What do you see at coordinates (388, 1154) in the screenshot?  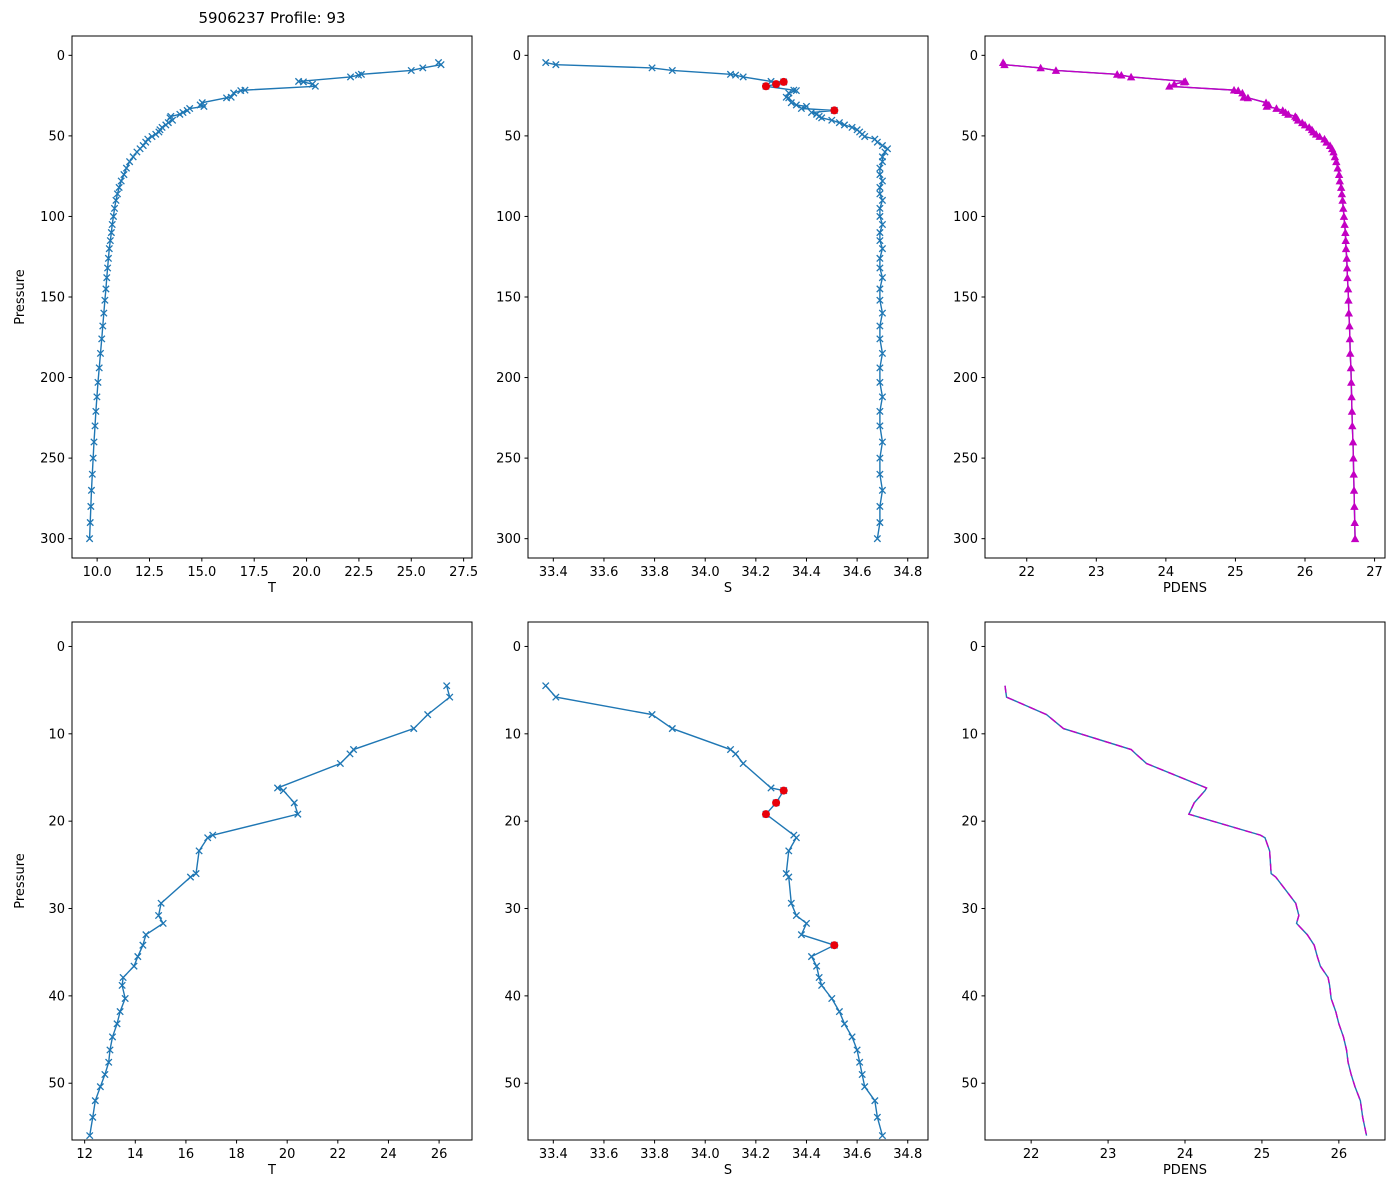 I see `x-tick-label: 24` at bounding box center [388, 1154].